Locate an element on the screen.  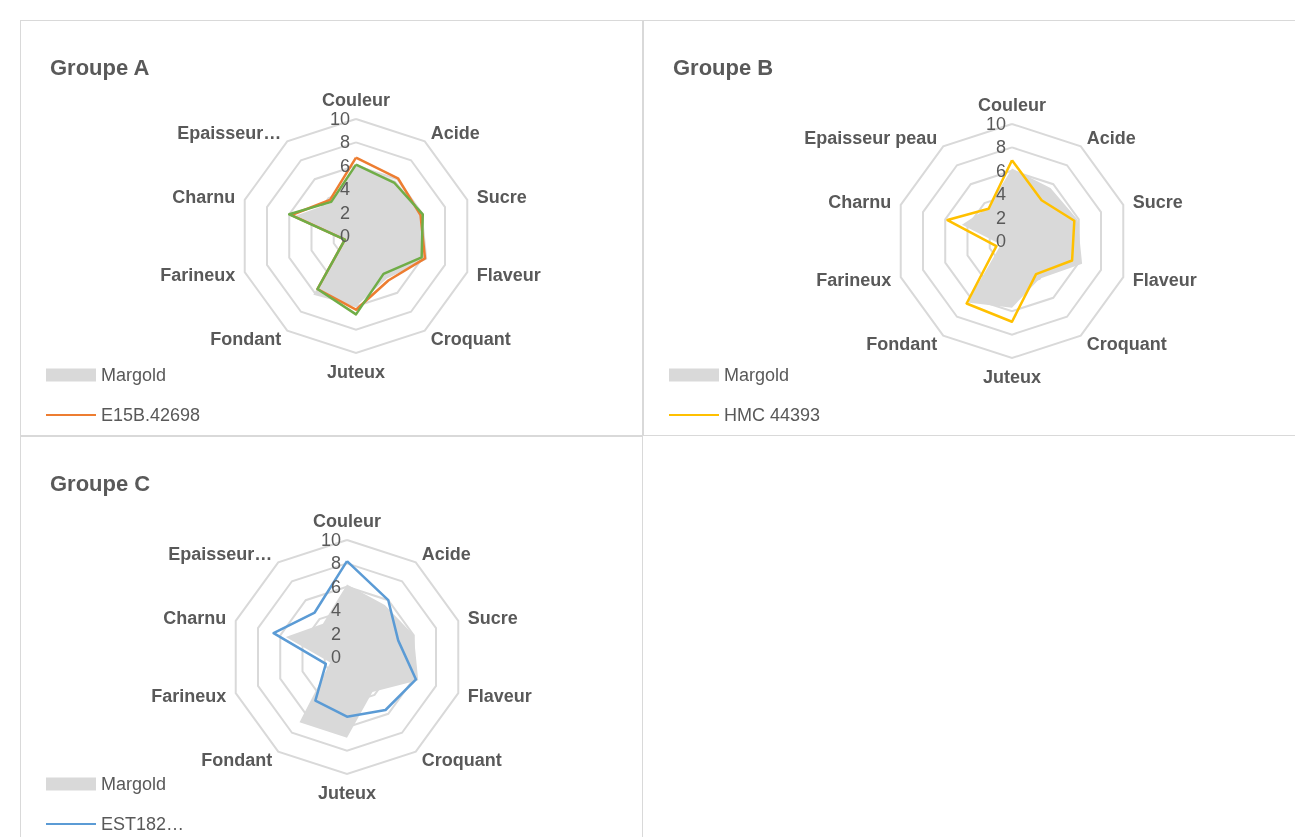
legend-label: HMC 44393 is located at coordinates (772, 415).